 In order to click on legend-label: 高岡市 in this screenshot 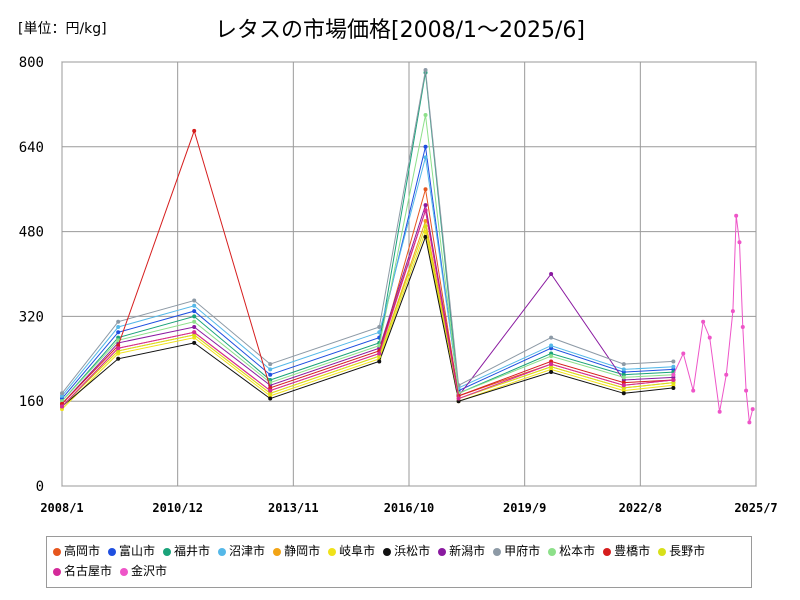, I will do `click(82, 551)`.